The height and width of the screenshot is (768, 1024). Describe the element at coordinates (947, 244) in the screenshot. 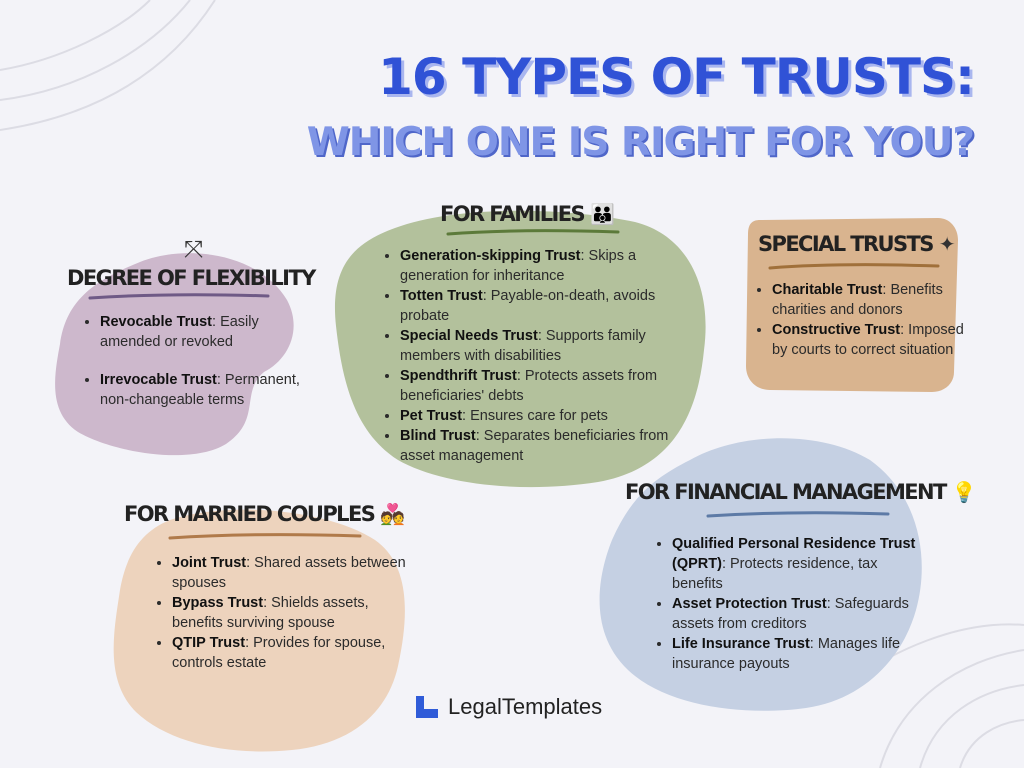

I see `sparkle-icon: ✦` at that location.